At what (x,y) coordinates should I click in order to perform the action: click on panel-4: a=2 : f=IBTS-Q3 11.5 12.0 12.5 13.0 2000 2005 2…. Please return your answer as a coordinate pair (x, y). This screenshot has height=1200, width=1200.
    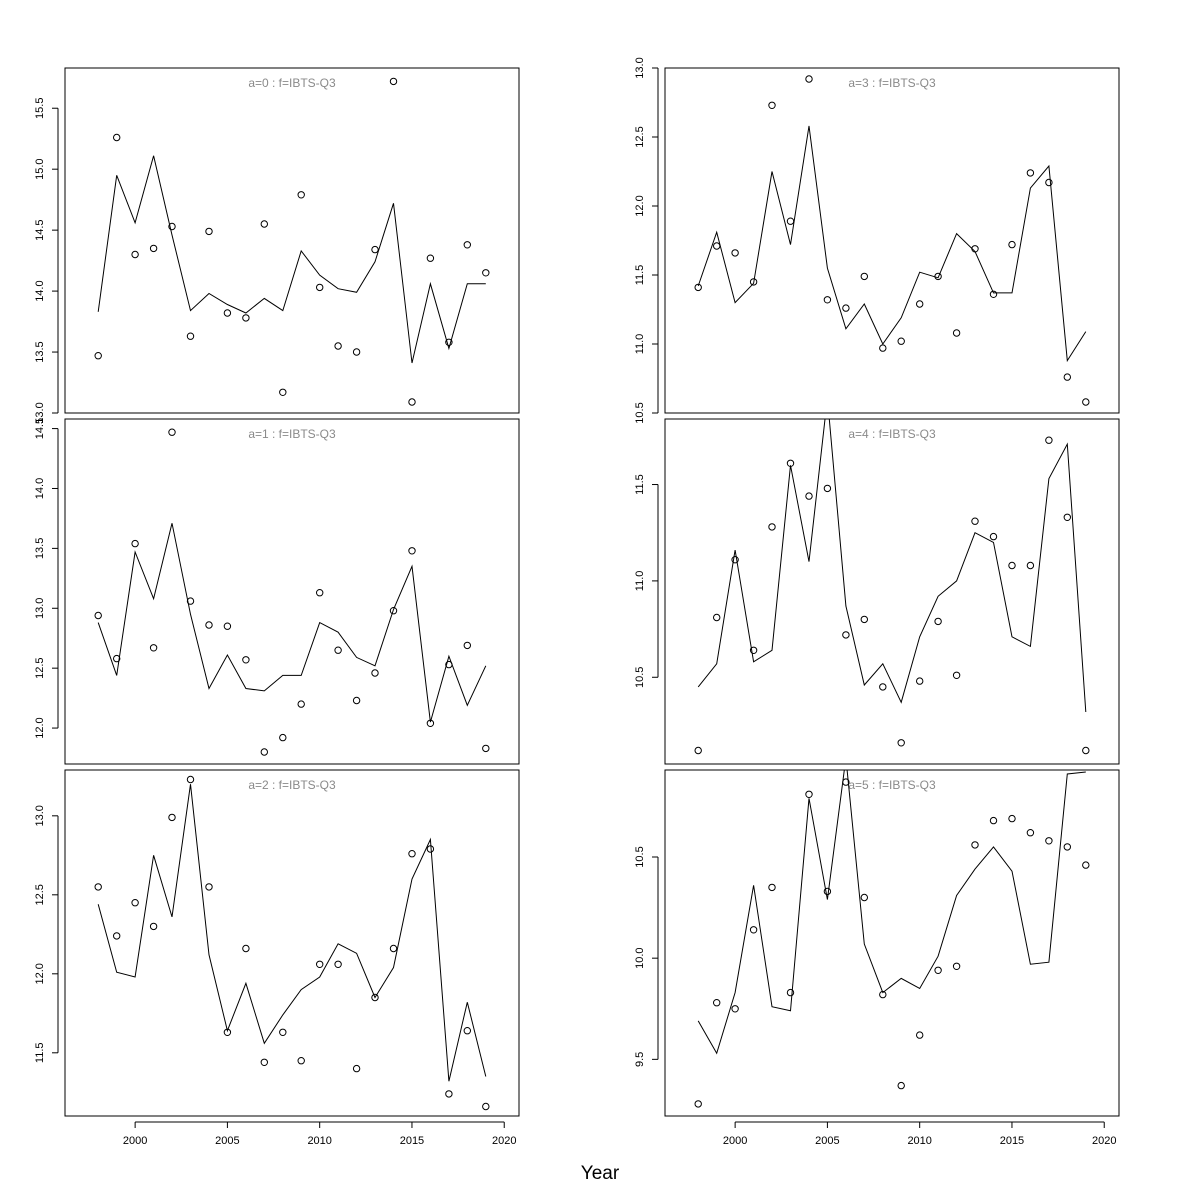
    Looking at the image, I should click on (277, 958).